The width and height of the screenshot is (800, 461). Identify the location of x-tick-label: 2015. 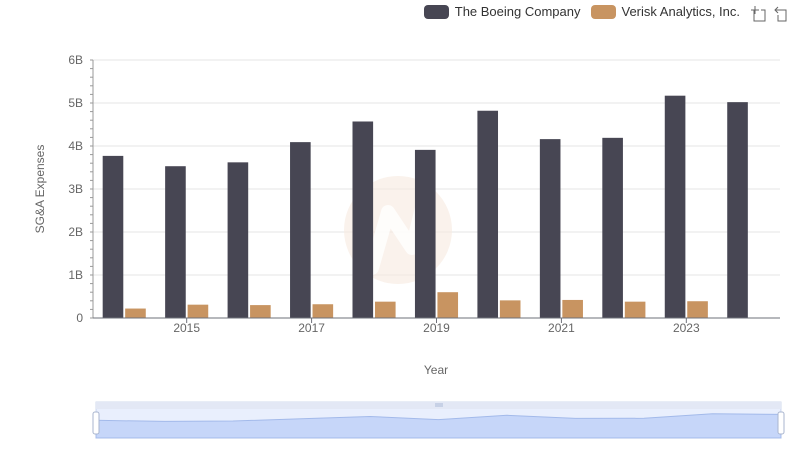
(186, 328).